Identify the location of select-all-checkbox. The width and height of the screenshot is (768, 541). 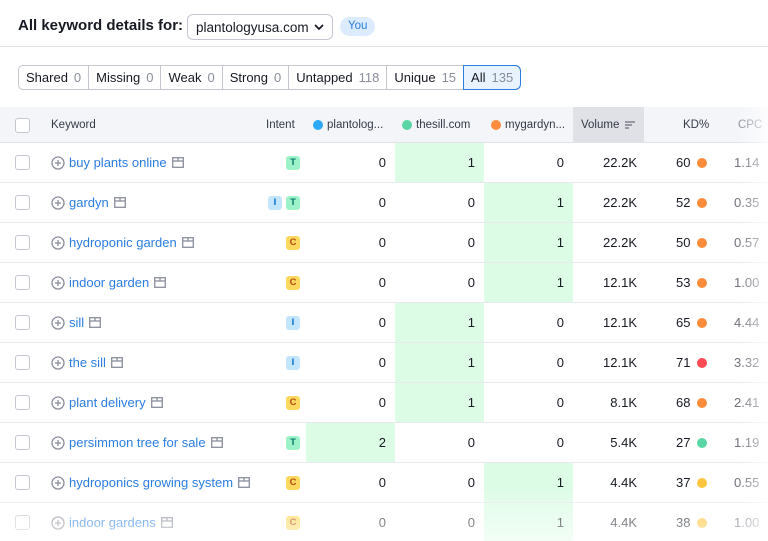
(22, 125).